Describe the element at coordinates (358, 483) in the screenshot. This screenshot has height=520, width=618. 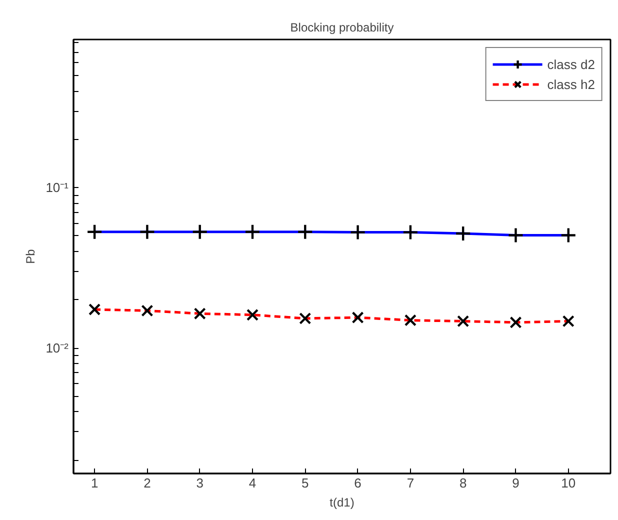
I see `x-tick-label: 6` at that location.